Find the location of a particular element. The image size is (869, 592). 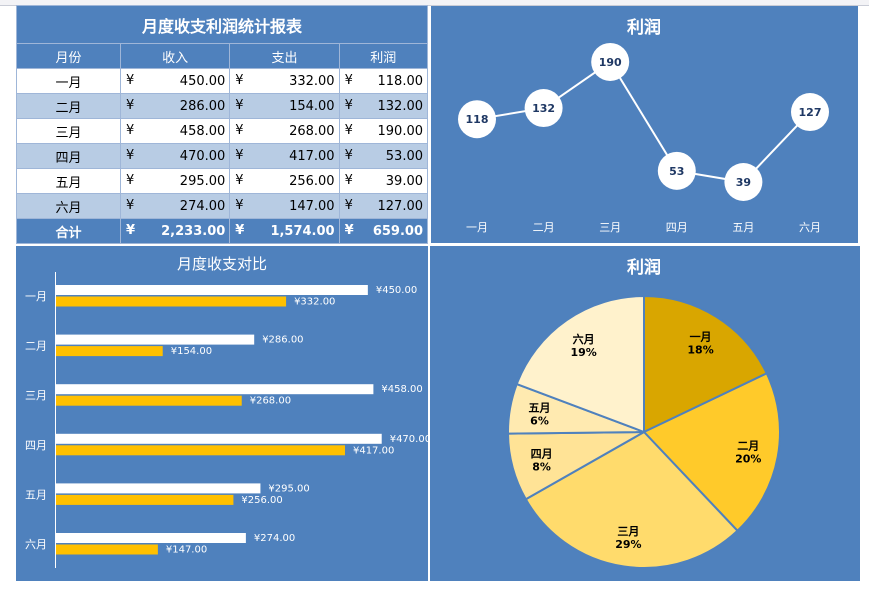

profit-cell: ¥127.00 is located at coordinates (383, 206).